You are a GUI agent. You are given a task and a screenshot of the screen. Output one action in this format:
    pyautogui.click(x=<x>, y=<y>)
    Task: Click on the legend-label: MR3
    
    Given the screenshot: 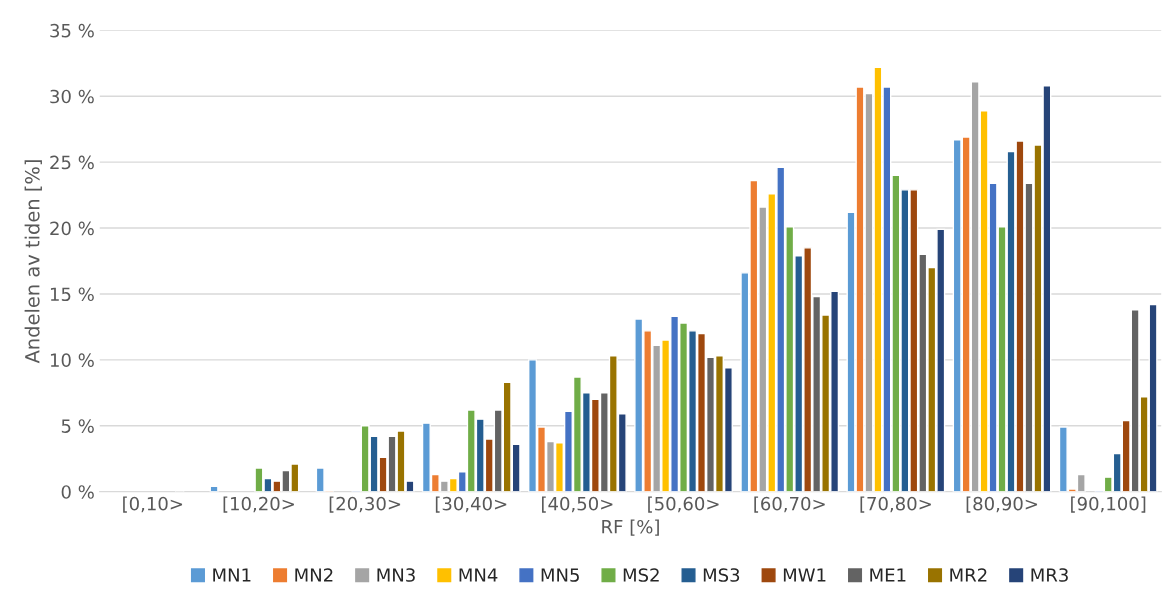 What is the action you would take?
    pyautogui.click(x=1049, y=575)
    